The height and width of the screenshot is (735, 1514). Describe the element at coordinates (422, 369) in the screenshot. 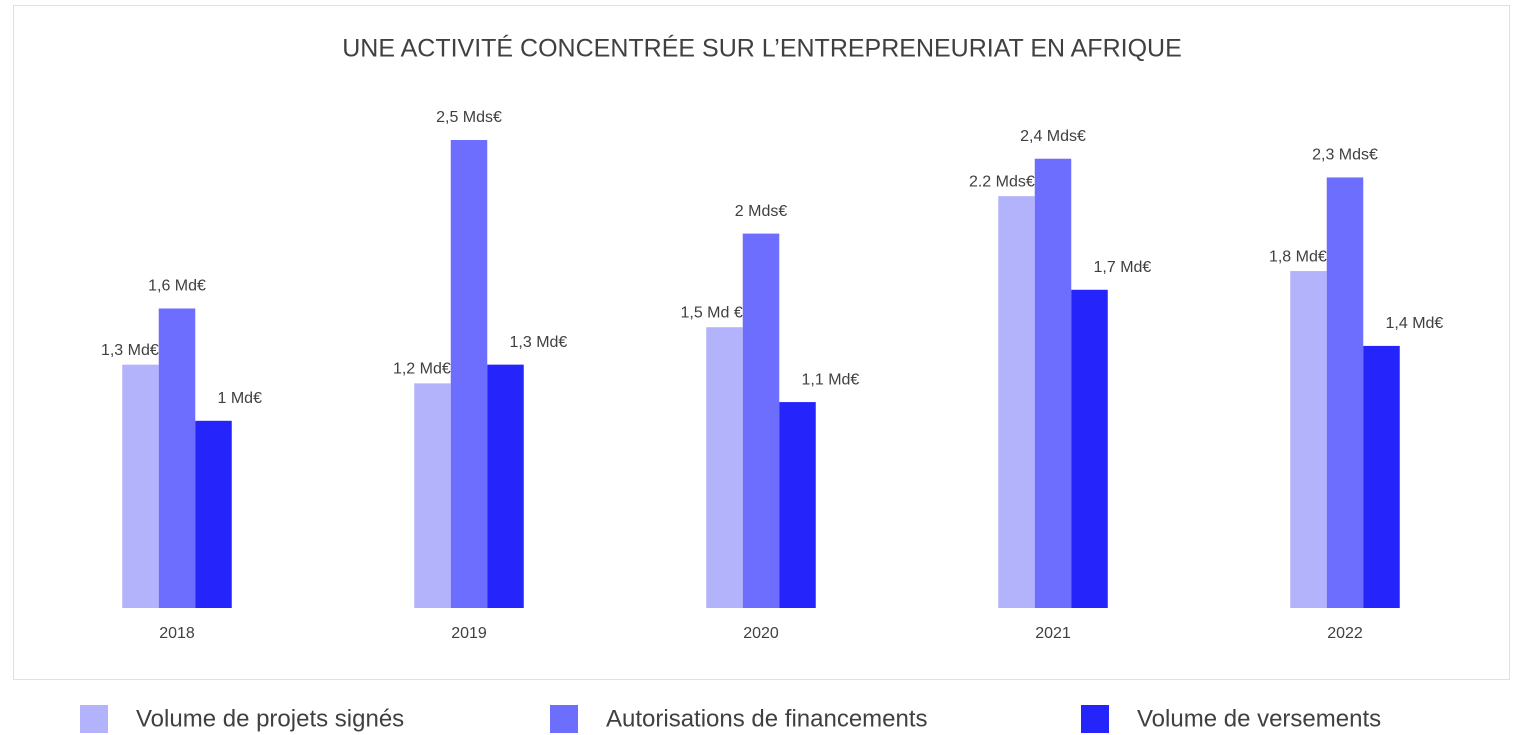

I see `value-label: 1,2 Md€` at that location.